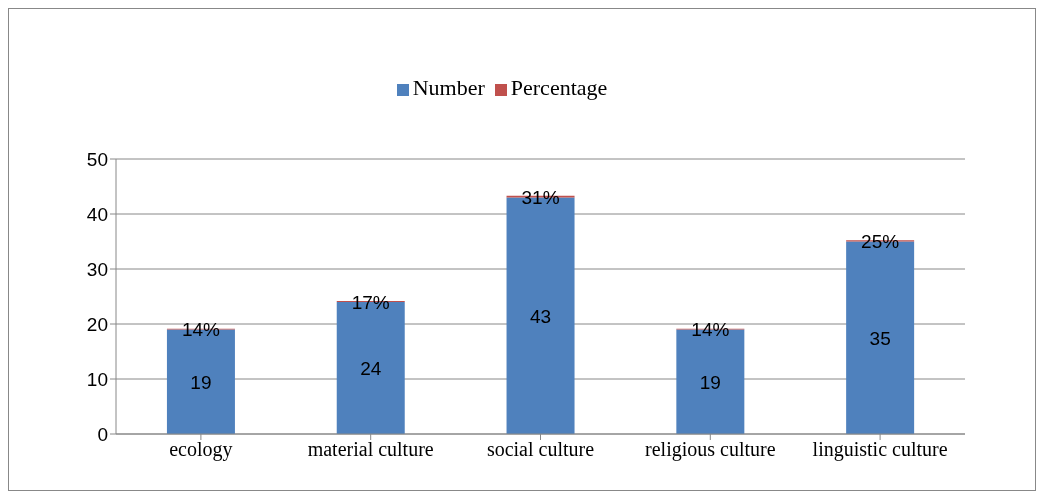 Image resolution: width=1044 pixels, height=499 pixels. Describe the element at coordinates (97, 269) in the screenshot. I see `y-tick-label: 30` at that location.